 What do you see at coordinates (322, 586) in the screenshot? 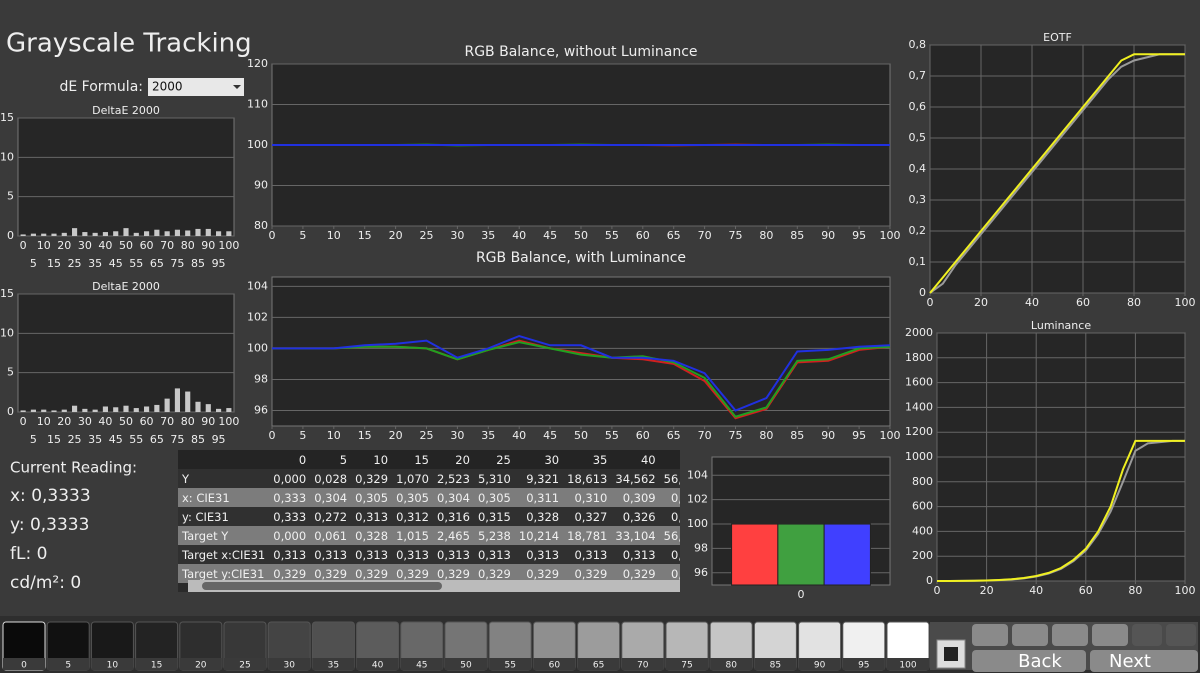
I see `scroll-thumb` at bounding box center [322, 586].